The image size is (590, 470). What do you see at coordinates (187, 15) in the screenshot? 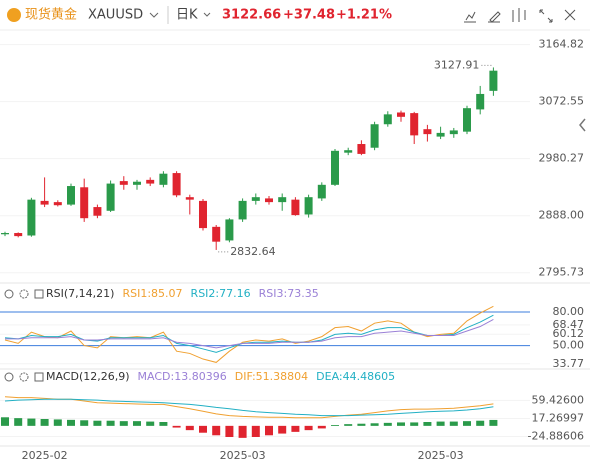
I see `period: 日K` at bounding box center [187, 15].